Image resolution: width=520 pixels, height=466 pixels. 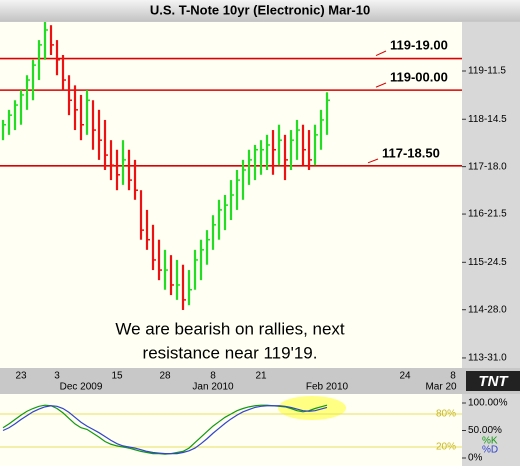 I want to click on y-tick-label: 115-24.5, so click(x=487, y=262).